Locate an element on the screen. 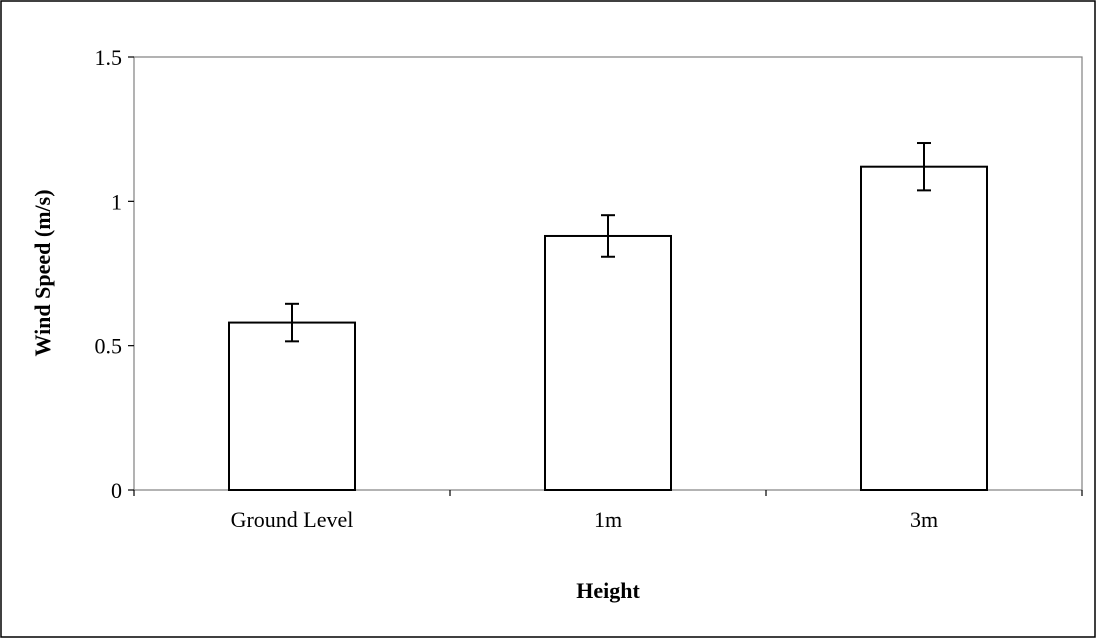 The image size is (1096, 638). y-axis-title: Wind Speed (m/s) is located at coordinates (42, 272).